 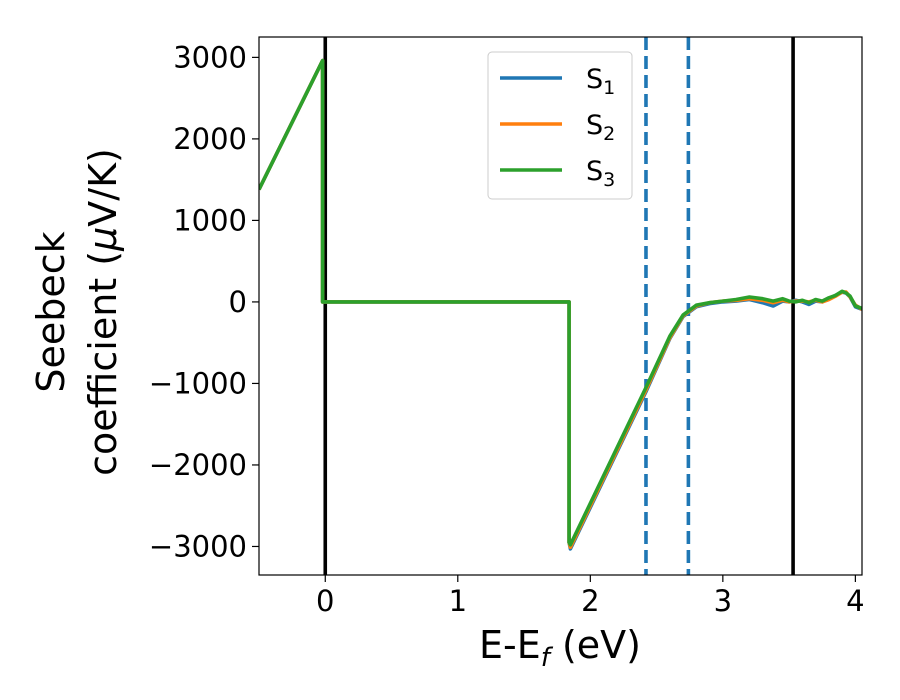 What do you see at coordinates (204, 301) in the screenshot?
I see `y-axis-ticks: 3000 2000 1000 0 −1000 −2000 −3000` at bounding box center [204, 301].